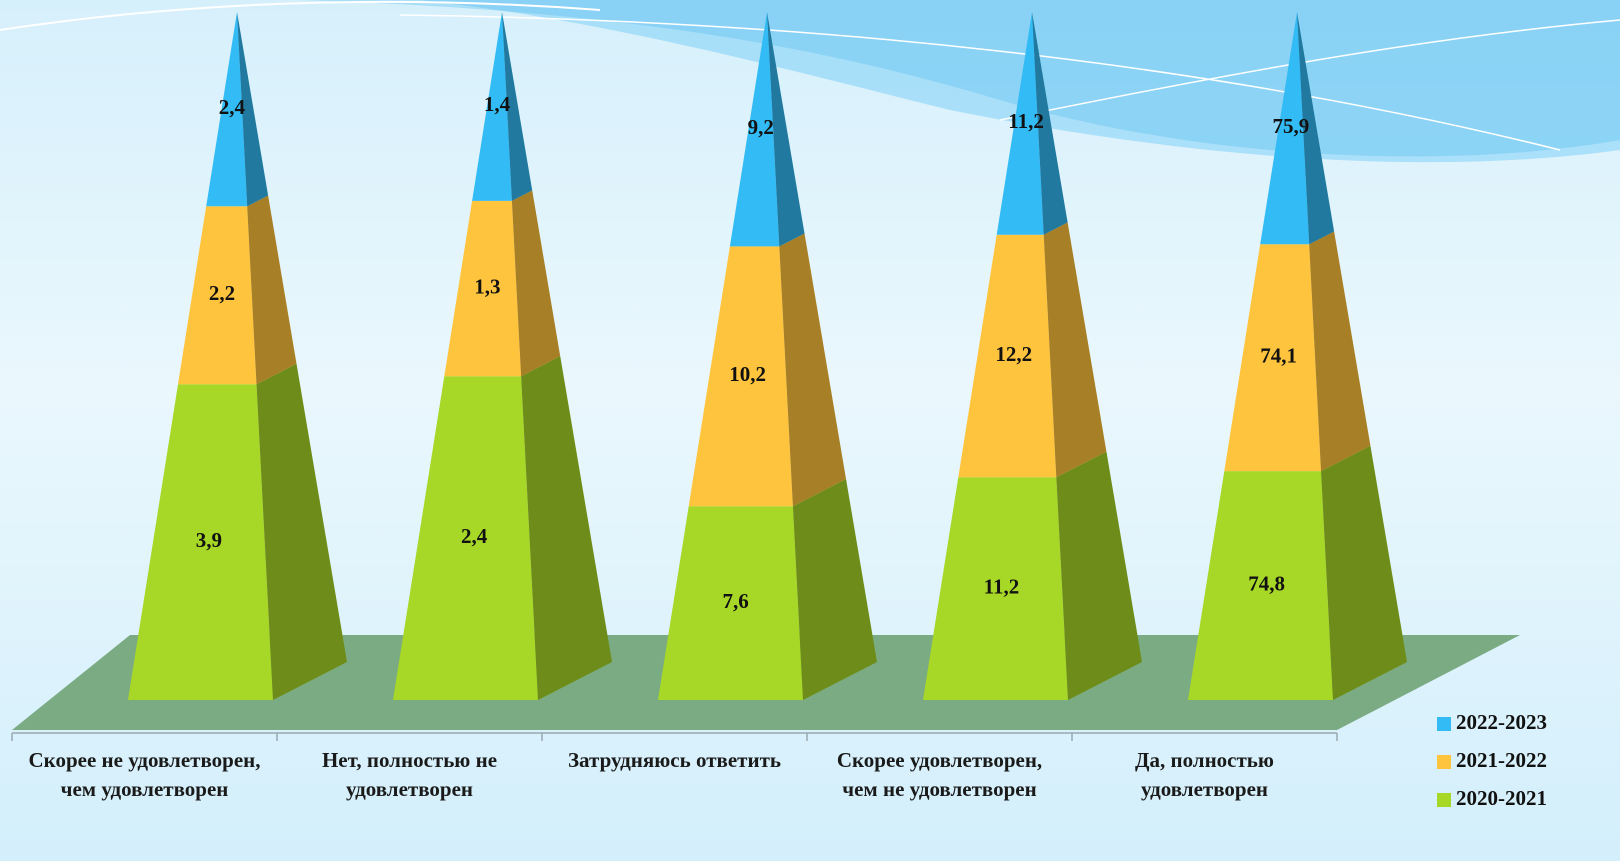 The width and height of the screenshot is (1620, 861). What do you see at coordinates (736, 601) in the screenshot?
I see `data-label: 7,6` at bounding box center [736, 601].